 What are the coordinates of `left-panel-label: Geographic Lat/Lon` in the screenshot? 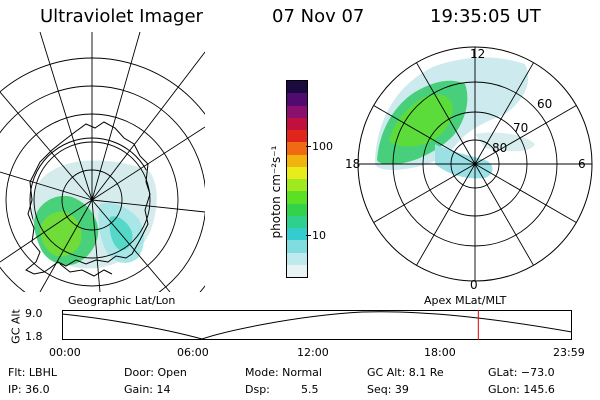 It's located at (122, 300).